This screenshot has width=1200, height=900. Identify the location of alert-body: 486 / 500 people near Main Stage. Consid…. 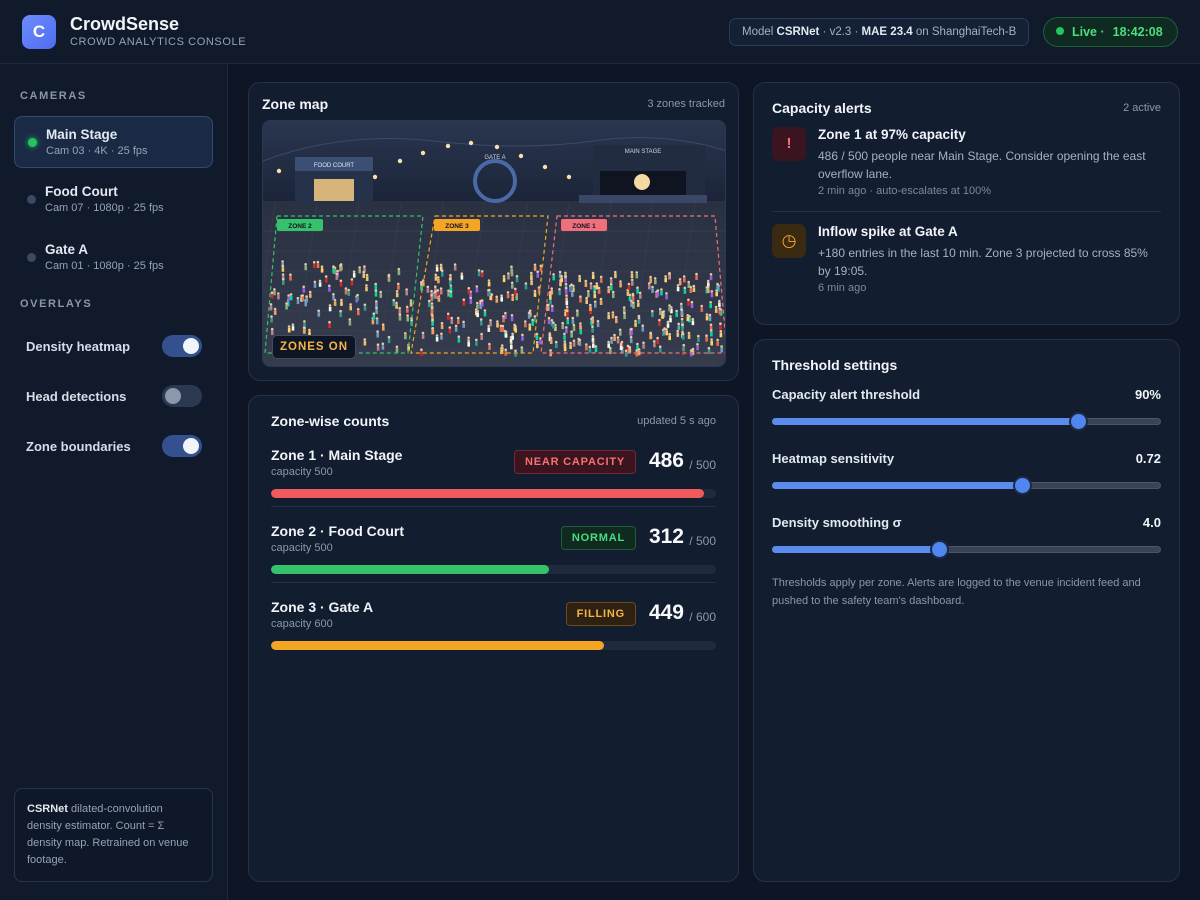
(982, 165).